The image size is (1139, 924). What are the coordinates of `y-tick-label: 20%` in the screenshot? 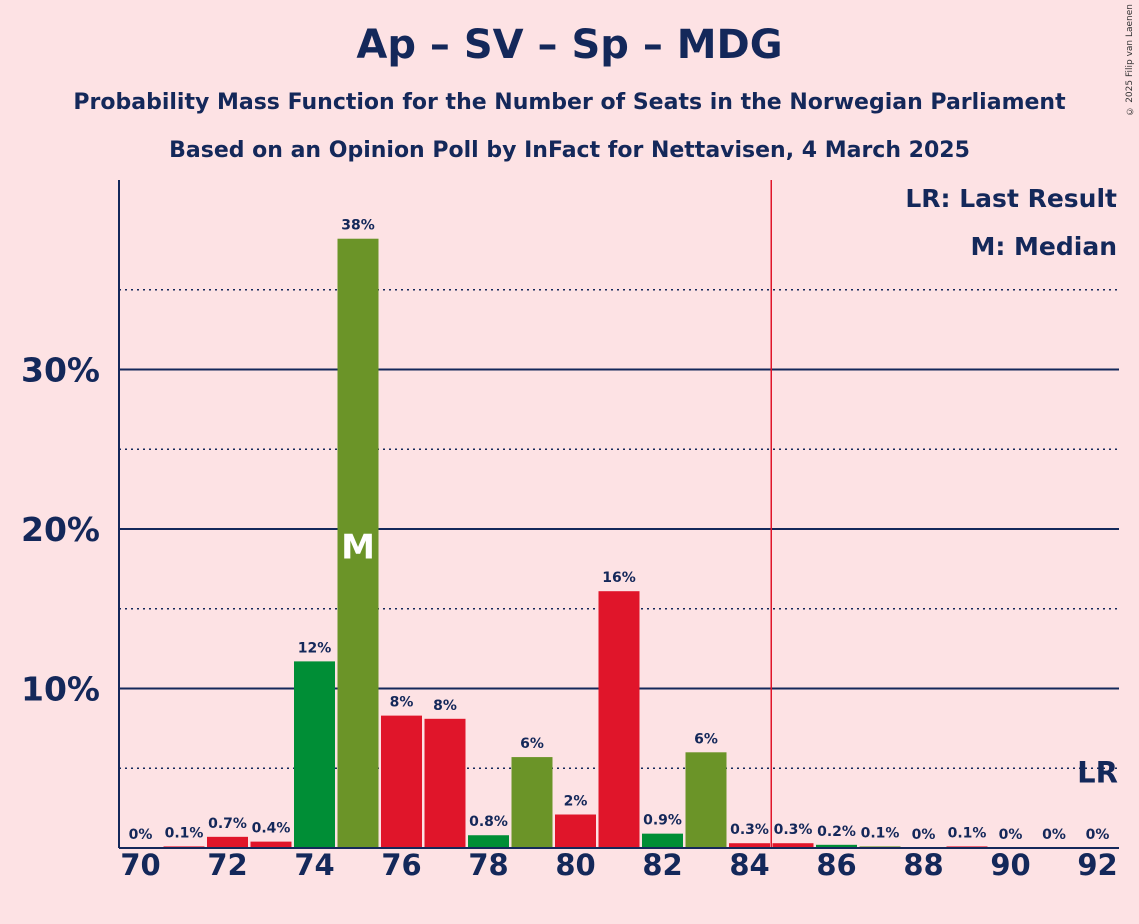 It's located at (60, 529).